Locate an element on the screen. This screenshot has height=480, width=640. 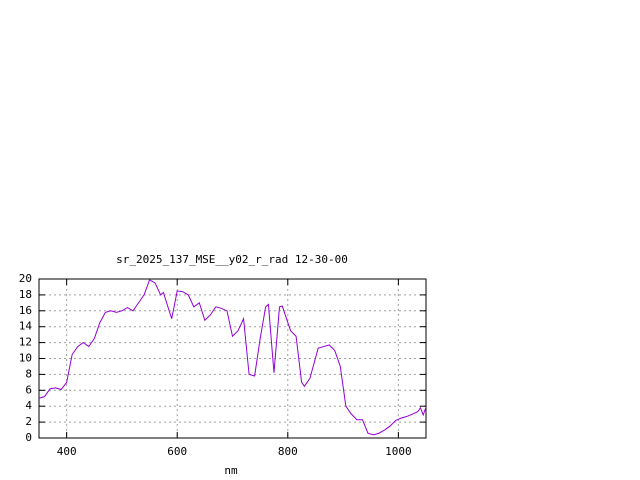
y-tick-label: 8 is located at coordinates (28, 373).